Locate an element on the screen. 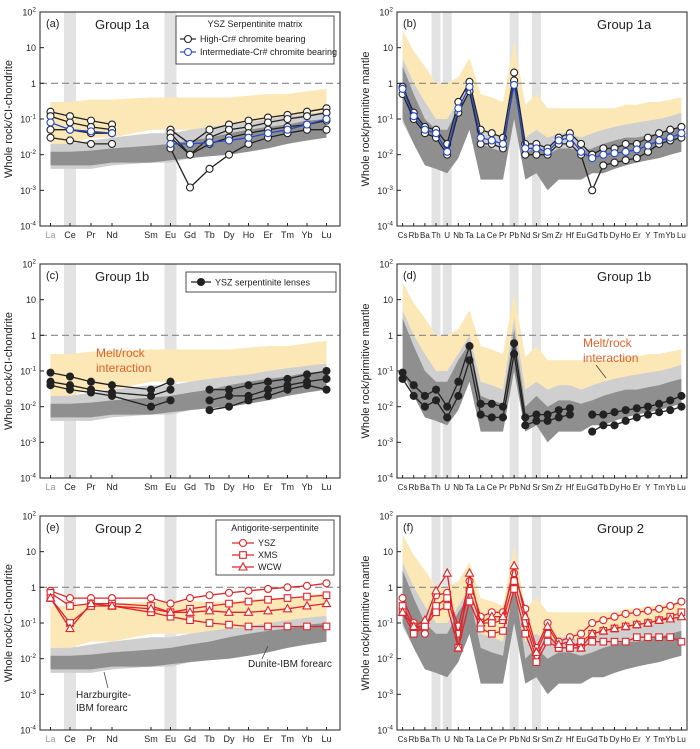 The height and width of the screenshot is (749, 700). annotation-harzburgite: IBM forearc is located at coordinates (102, 708).